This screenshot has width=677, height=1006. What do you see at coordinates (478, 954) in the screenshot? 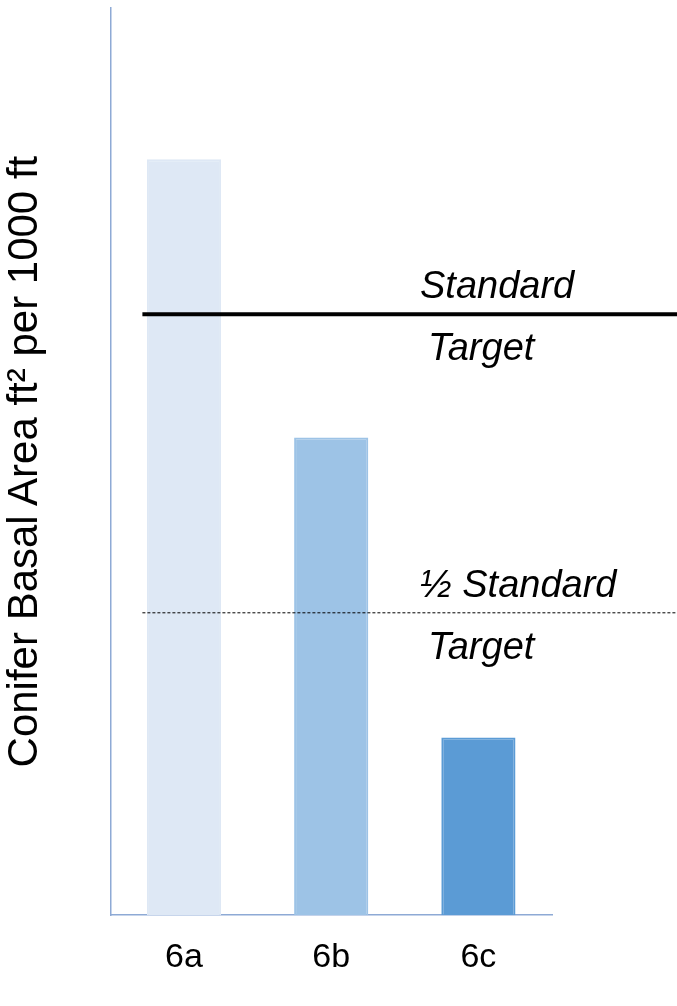
I see `x-tick-label: 6c` at bounding box center [478, 954].